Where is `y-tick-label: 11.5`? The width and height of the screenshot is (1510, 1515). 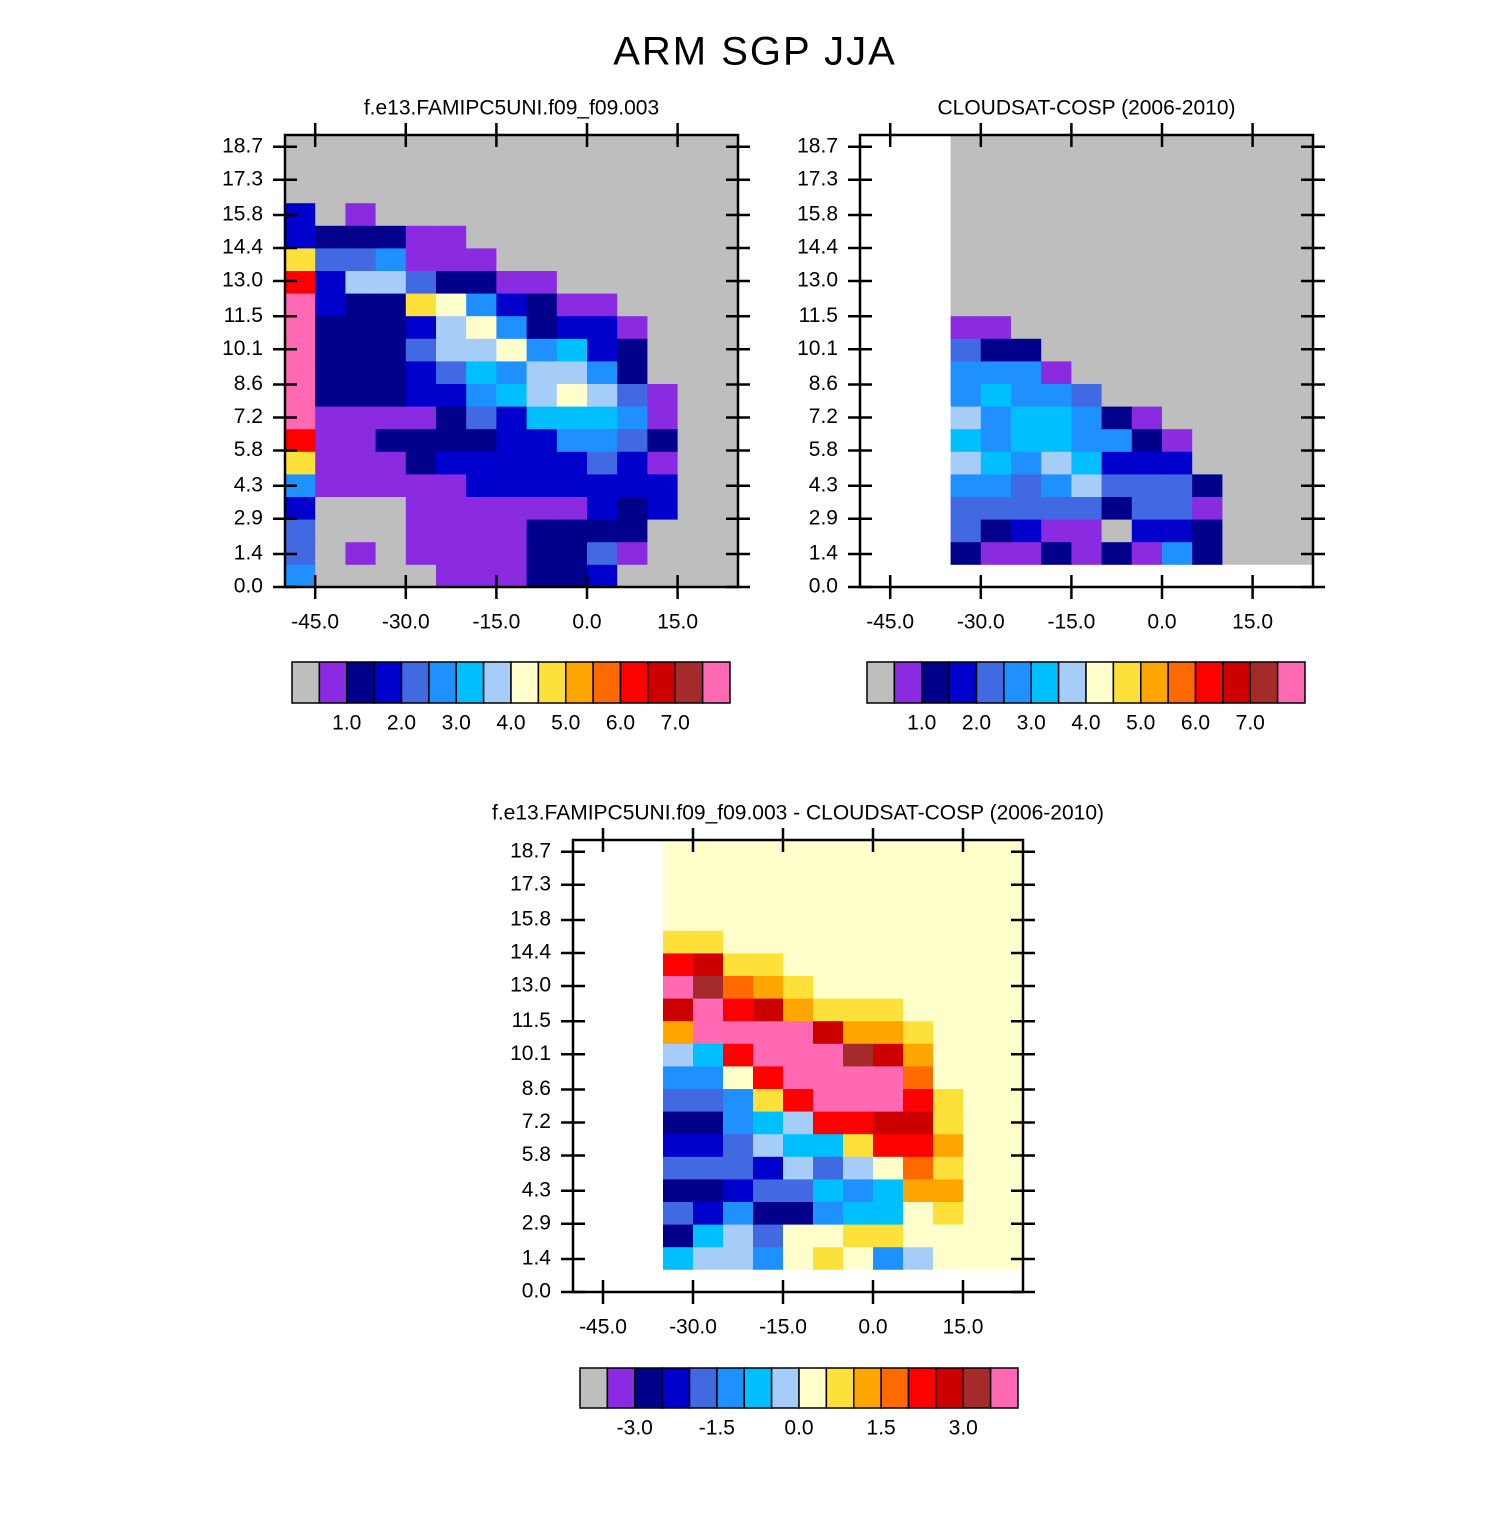 y-tick-label: 11.5 is located at coordinates (531, 1020).